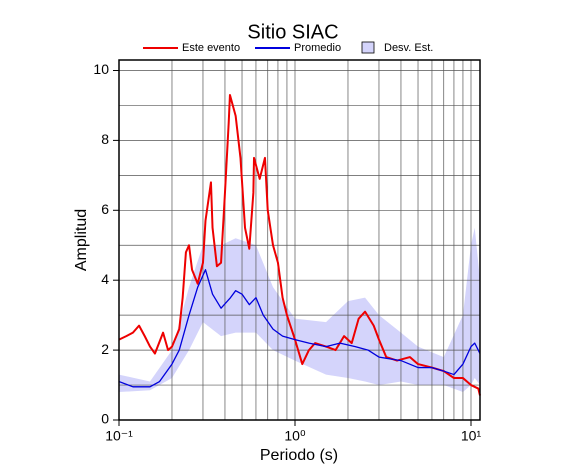 The width and height of the screenshot is (586, 475). I want to click on y-tick-label: 0, so click(105, 419).